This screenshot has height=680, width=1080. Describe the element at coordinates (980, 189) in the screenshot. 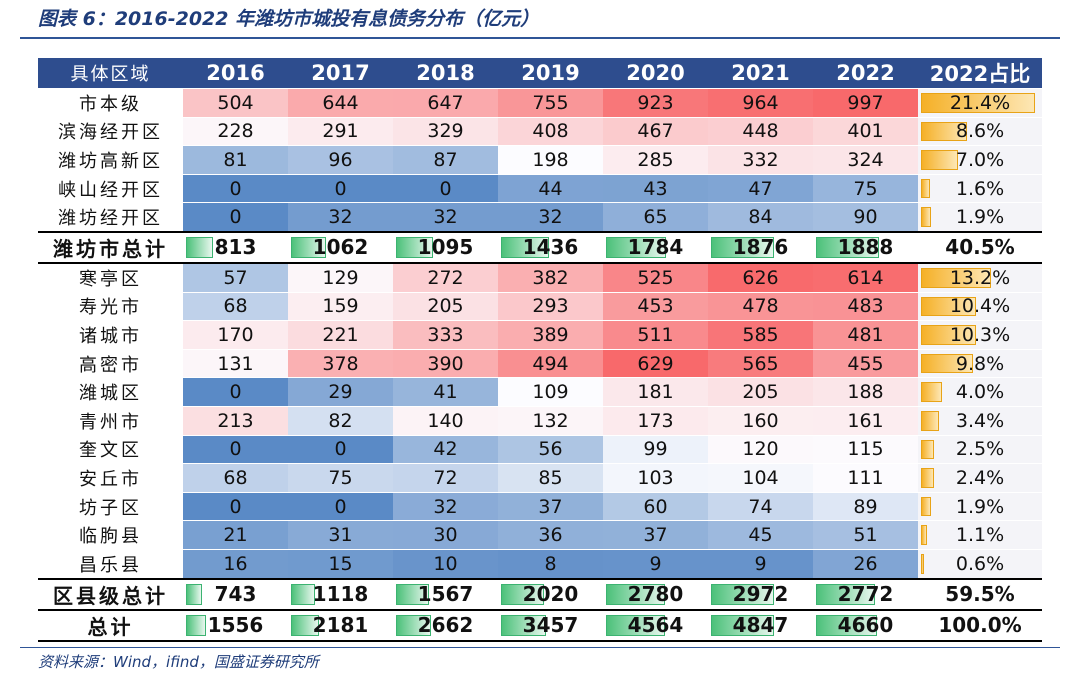

I see `share-cell: 1.6%` at that location.